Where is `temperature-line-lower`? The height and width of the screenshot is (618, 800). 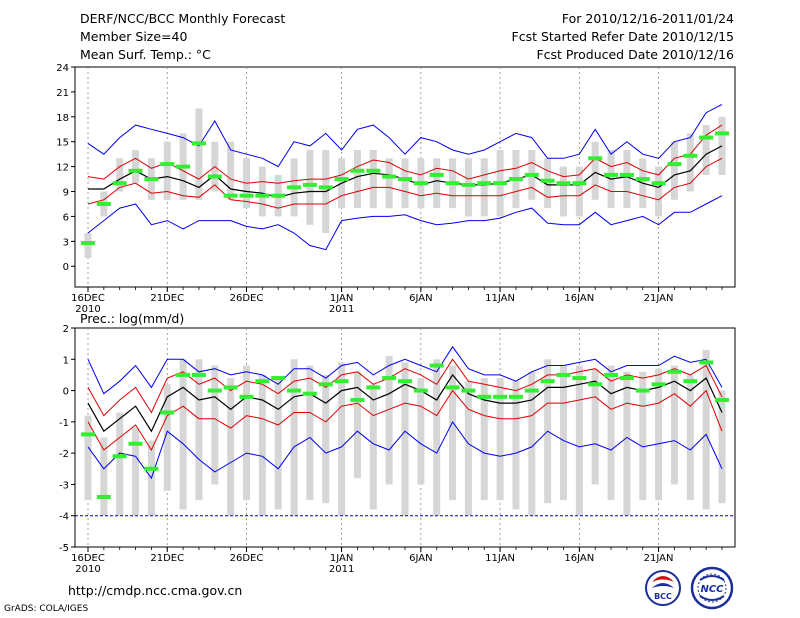 temperature-line-lower is located at coordinates (405, 223).